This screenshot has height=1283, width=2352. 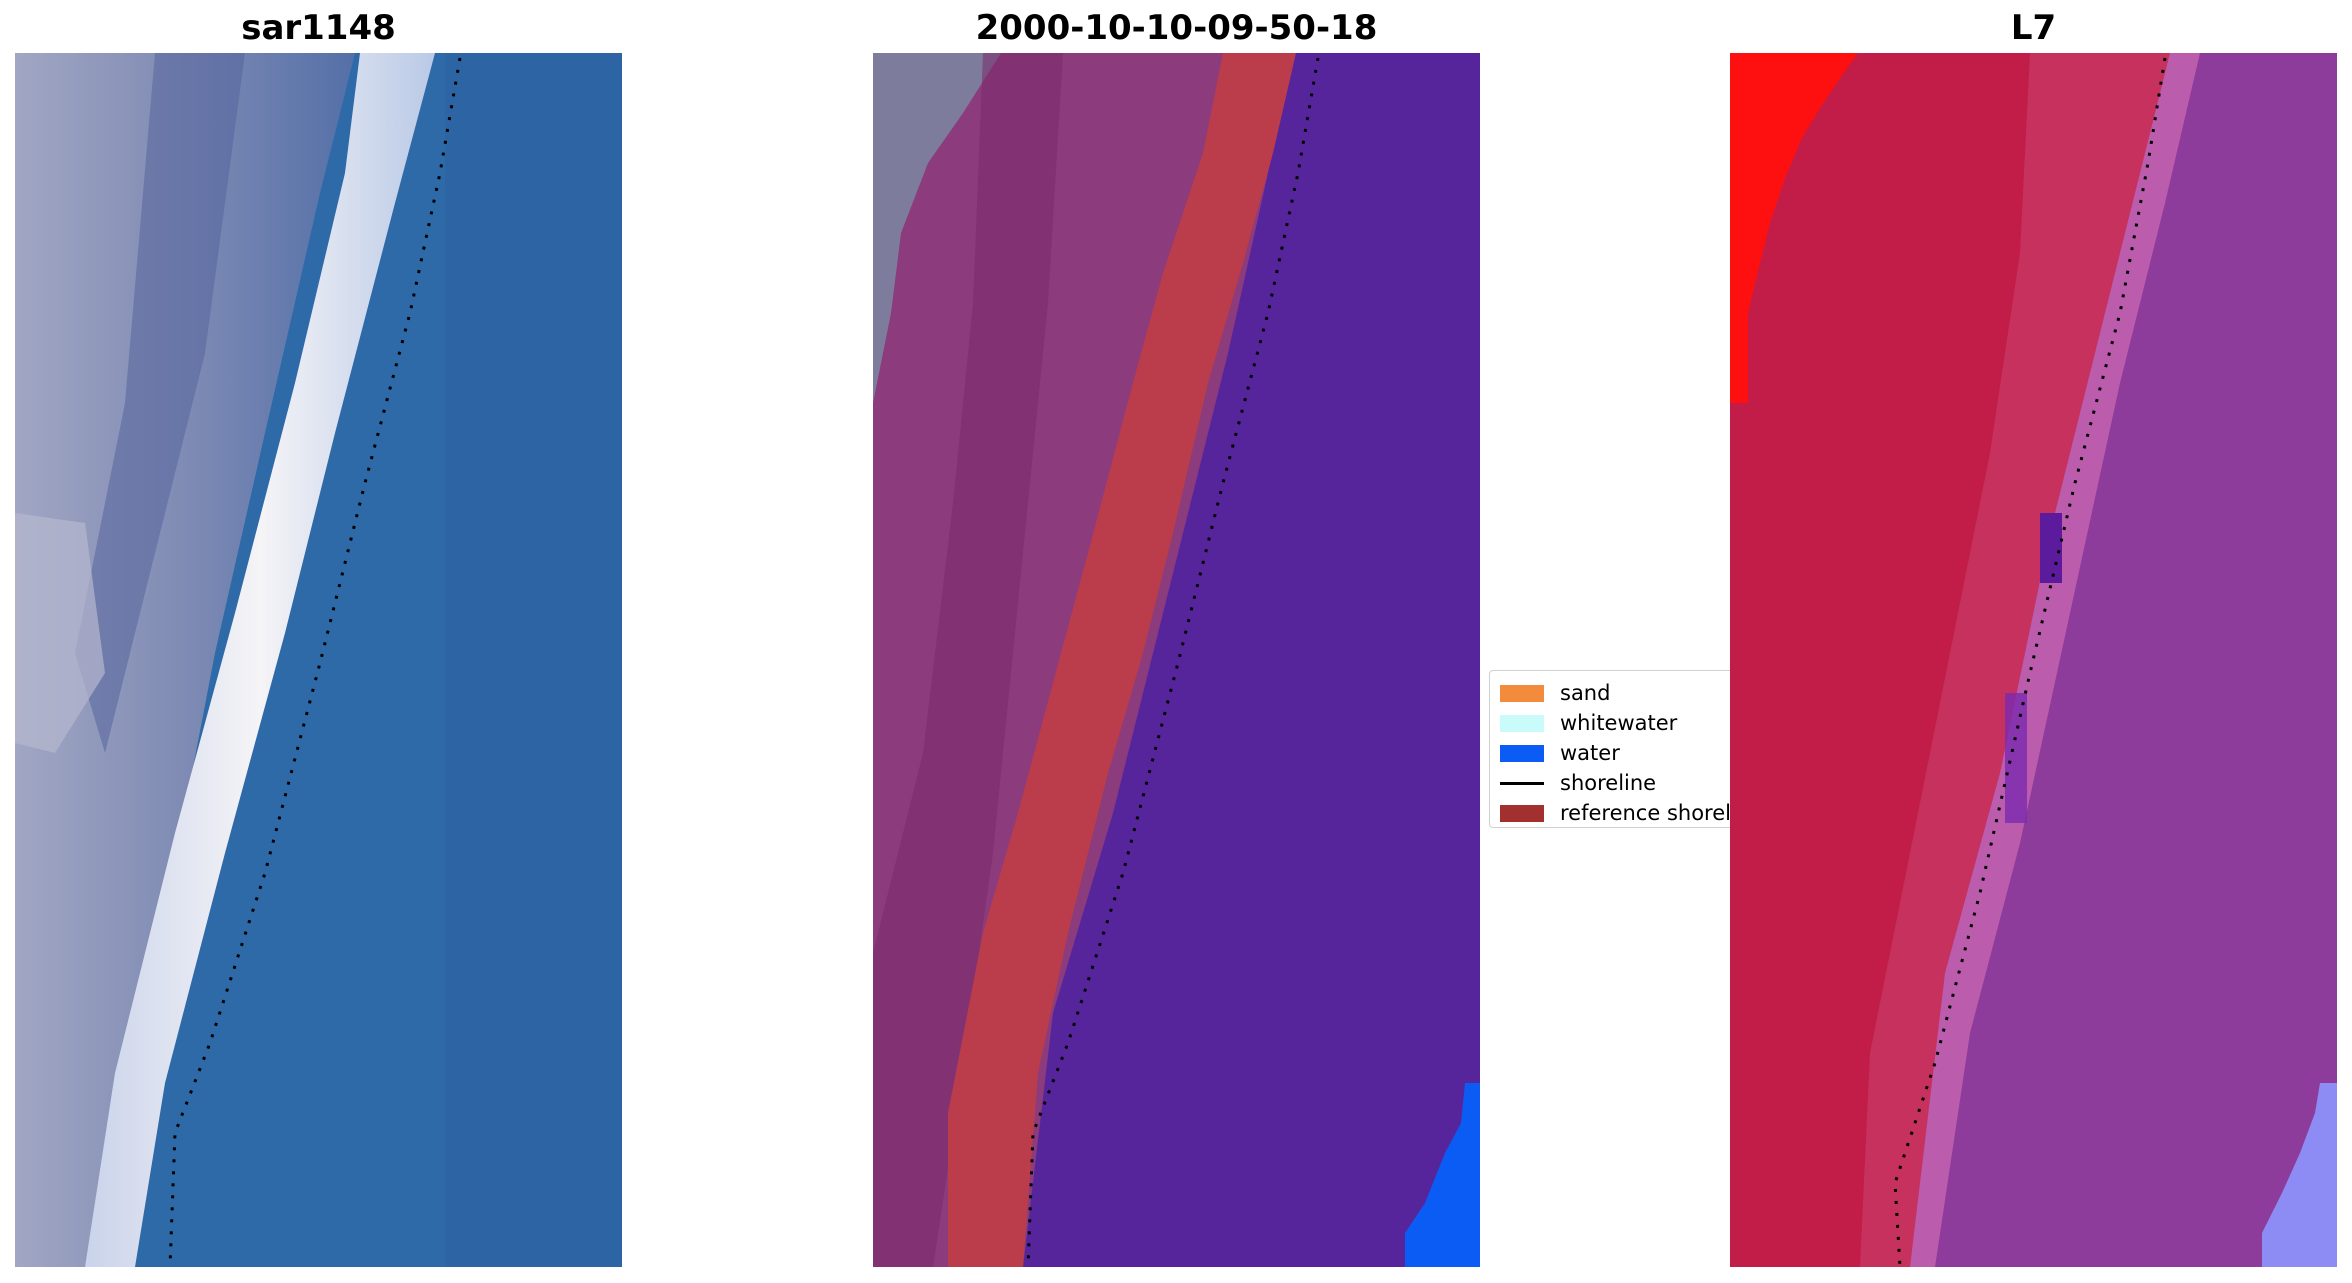 What do you see at coordinates (1555, 693) in the screenshot?
I see `legend-item-sand: sand` at bounding box center [1555, 693].